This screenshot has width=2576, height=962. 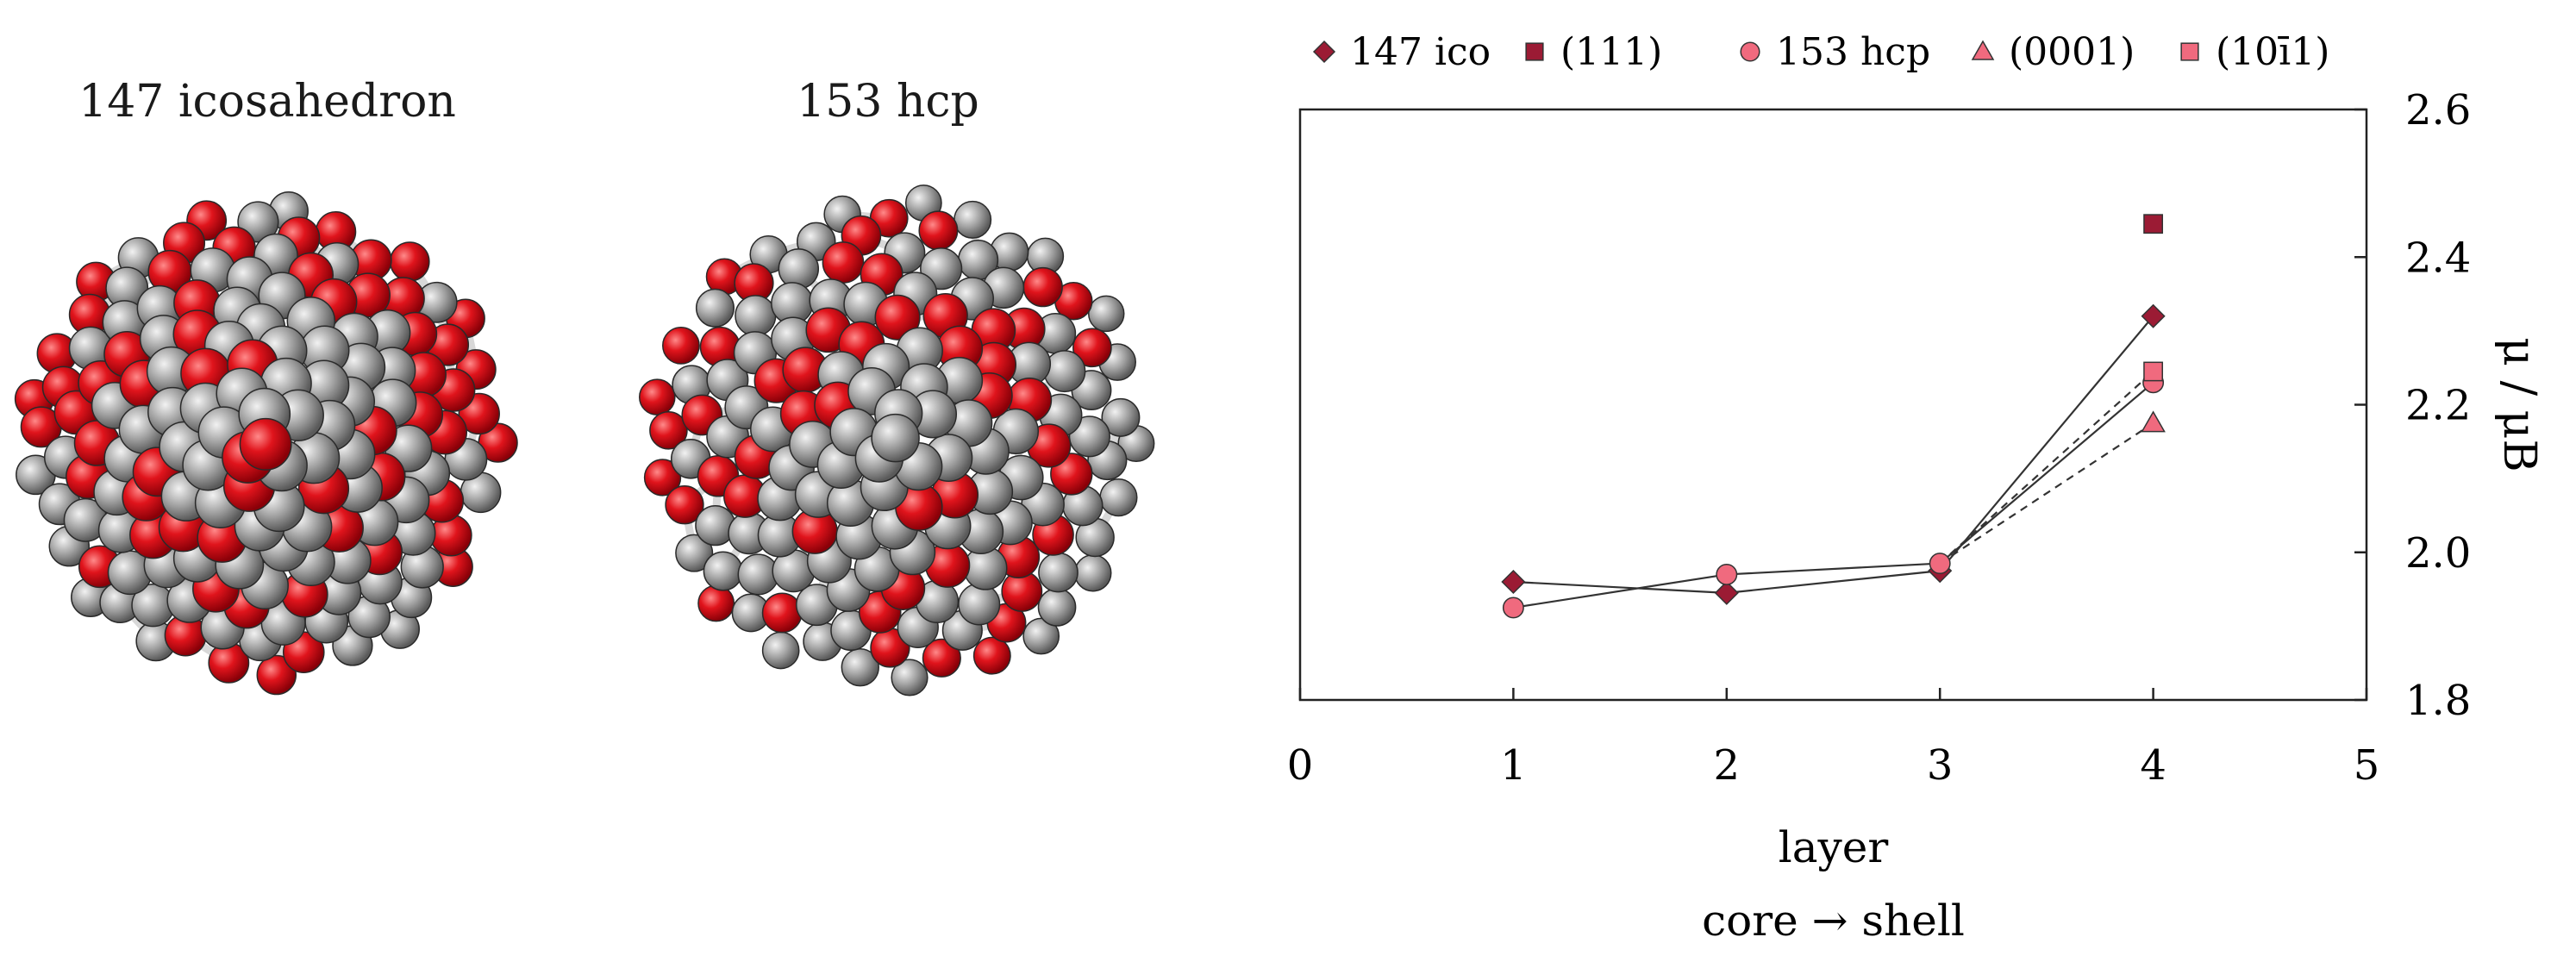 I want to click on y-tick-label: 2.6, so click(x=2438, y=110).